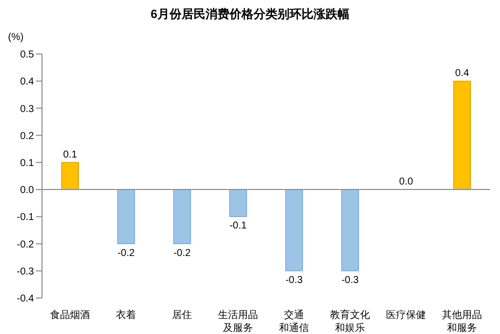  What do you see at coordinates (462, 74) in the screenshot?
I see `data-label: 0.4` at bounding box center [462, 74].